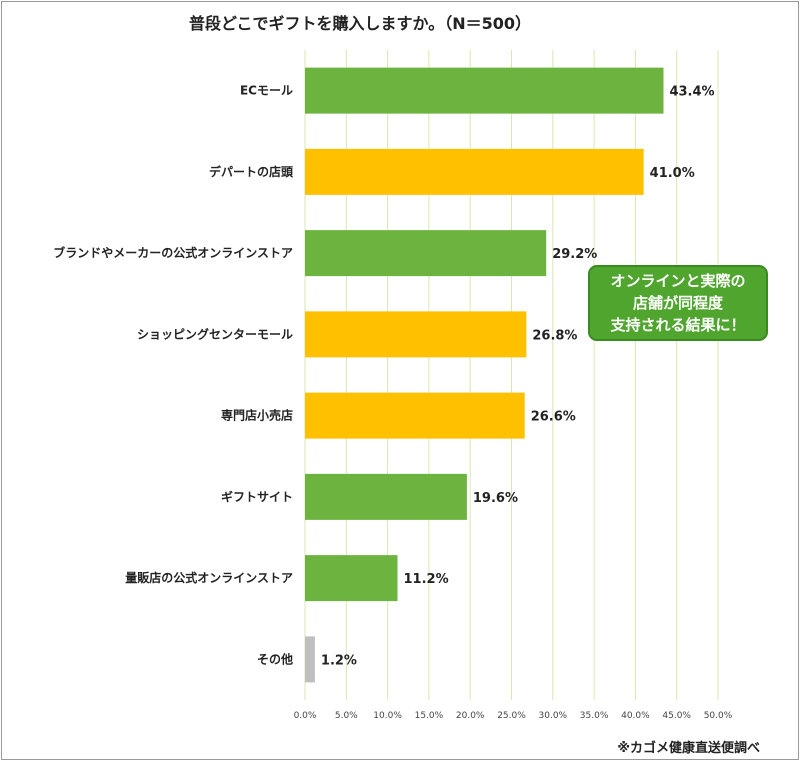 This screenshot has height=761, width=800. Describe the element at coordinates (257, 496) in the screenshot. I see `category-label: ギフトサイト` at that location.